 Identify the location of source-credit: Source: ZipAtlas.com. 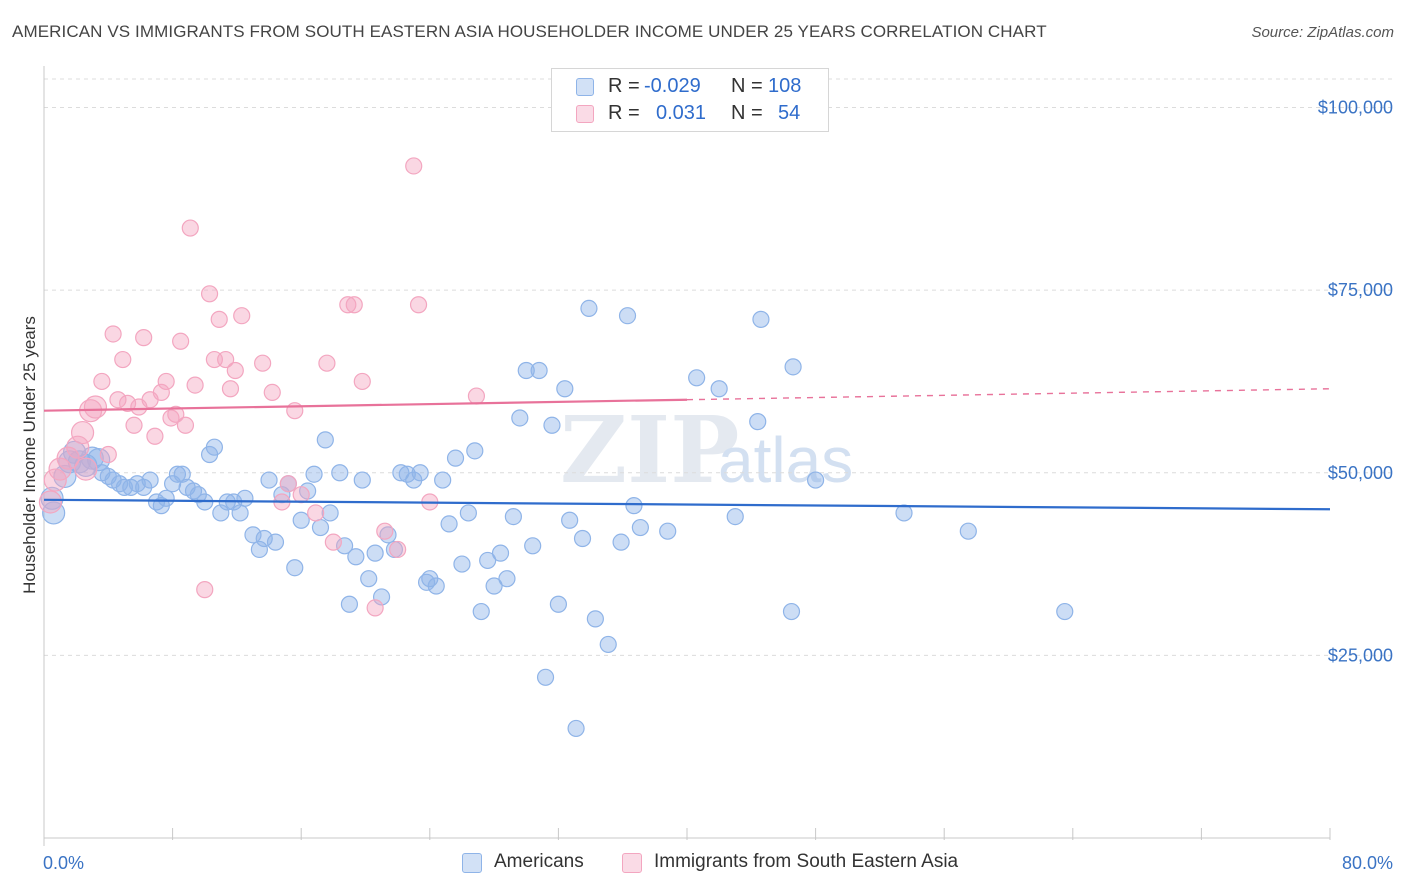
(1322, 32).